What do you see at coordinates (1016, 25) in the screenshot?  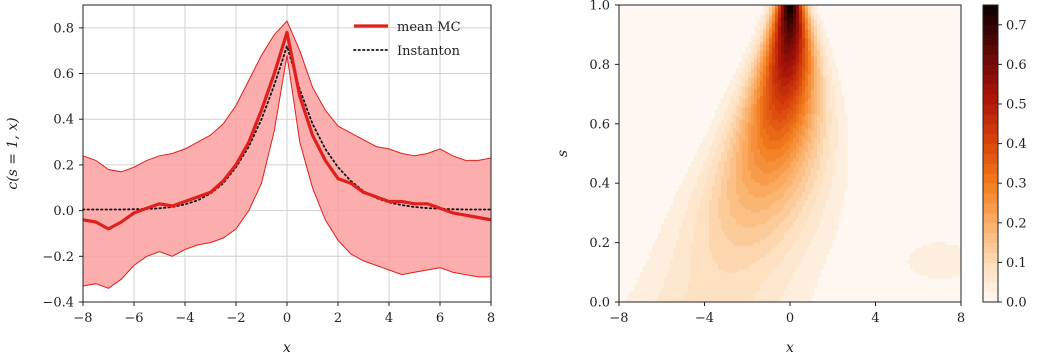 I see `colorbar-tick-label: 0.7` at bounding box center [1016, 25].